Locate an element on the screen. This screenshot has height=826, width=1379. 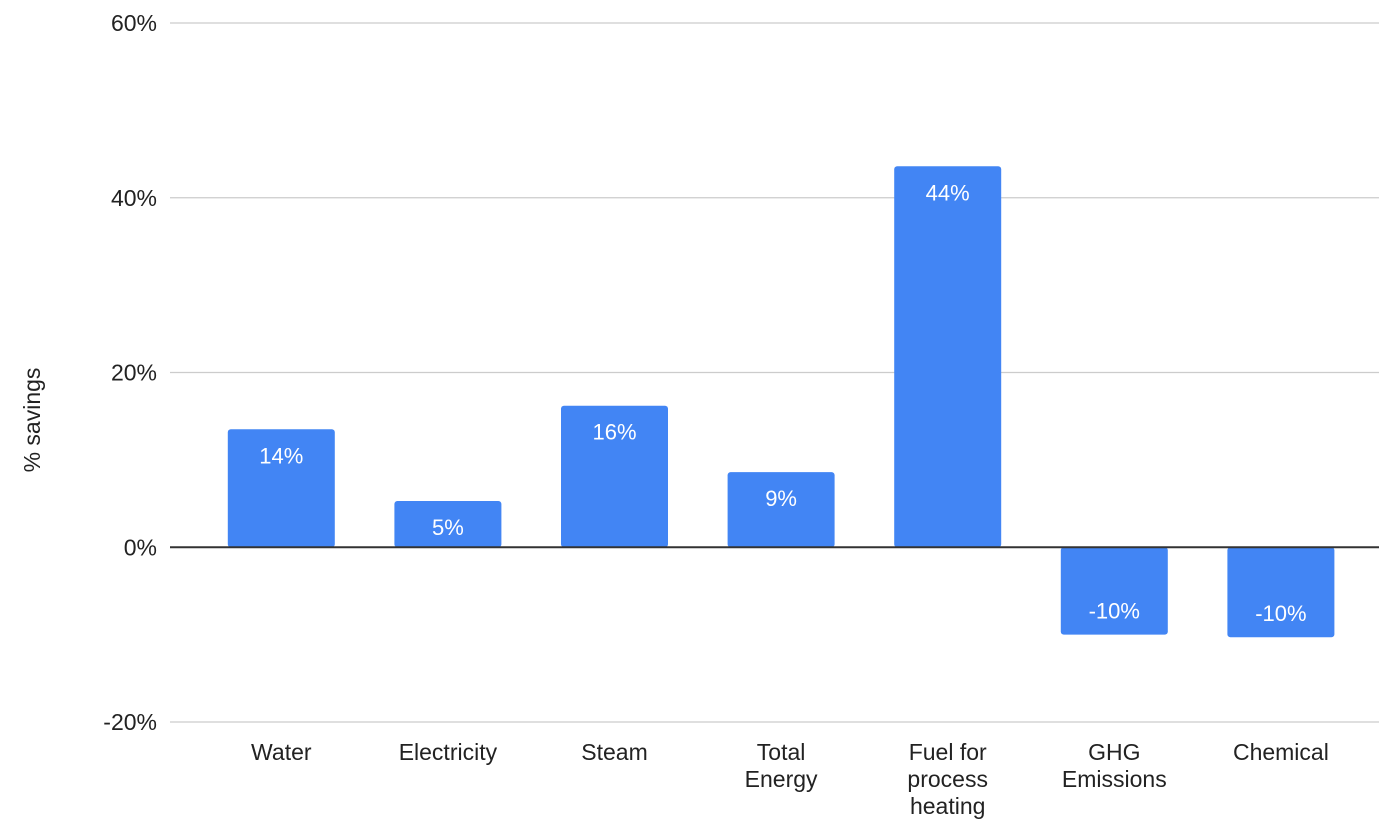
y-tick-label: 0% is located at coordinates (140, 547).